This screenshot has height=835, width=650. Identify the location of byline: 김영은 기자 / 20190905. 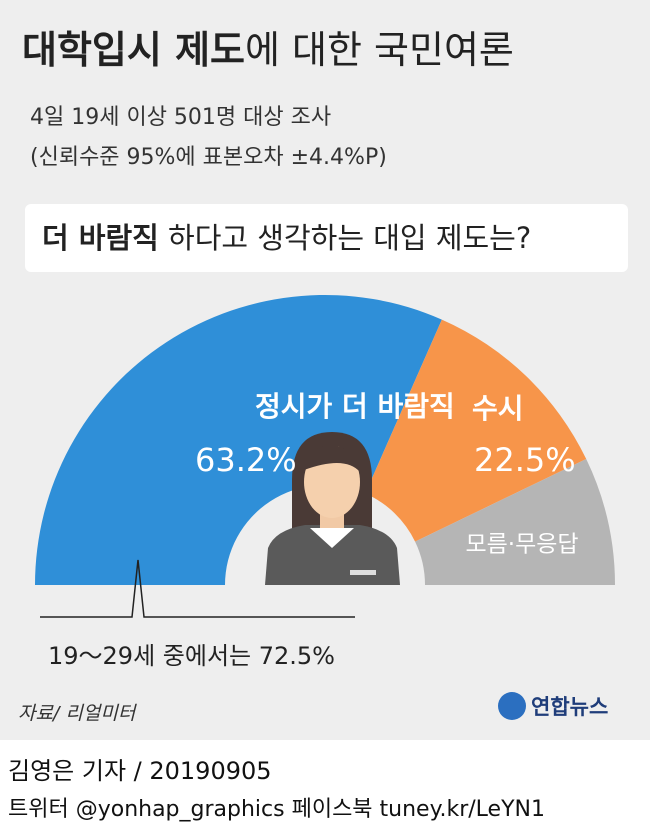
(140, 771).